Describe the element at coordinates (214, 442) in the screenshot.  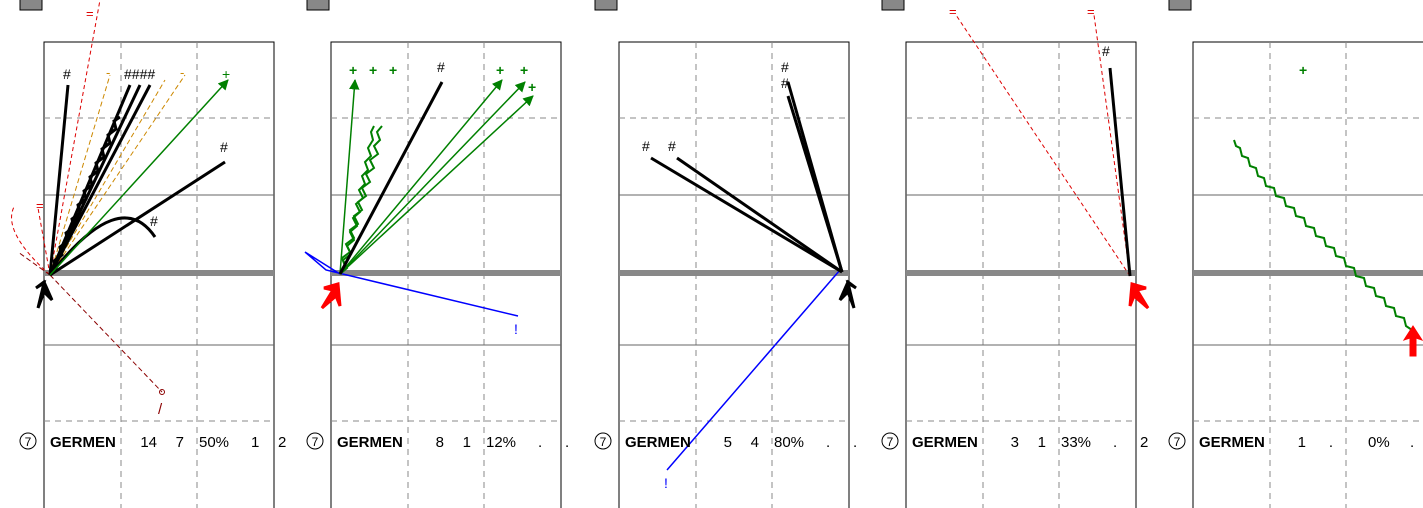
I see `stat-pct: 50%` at that location.